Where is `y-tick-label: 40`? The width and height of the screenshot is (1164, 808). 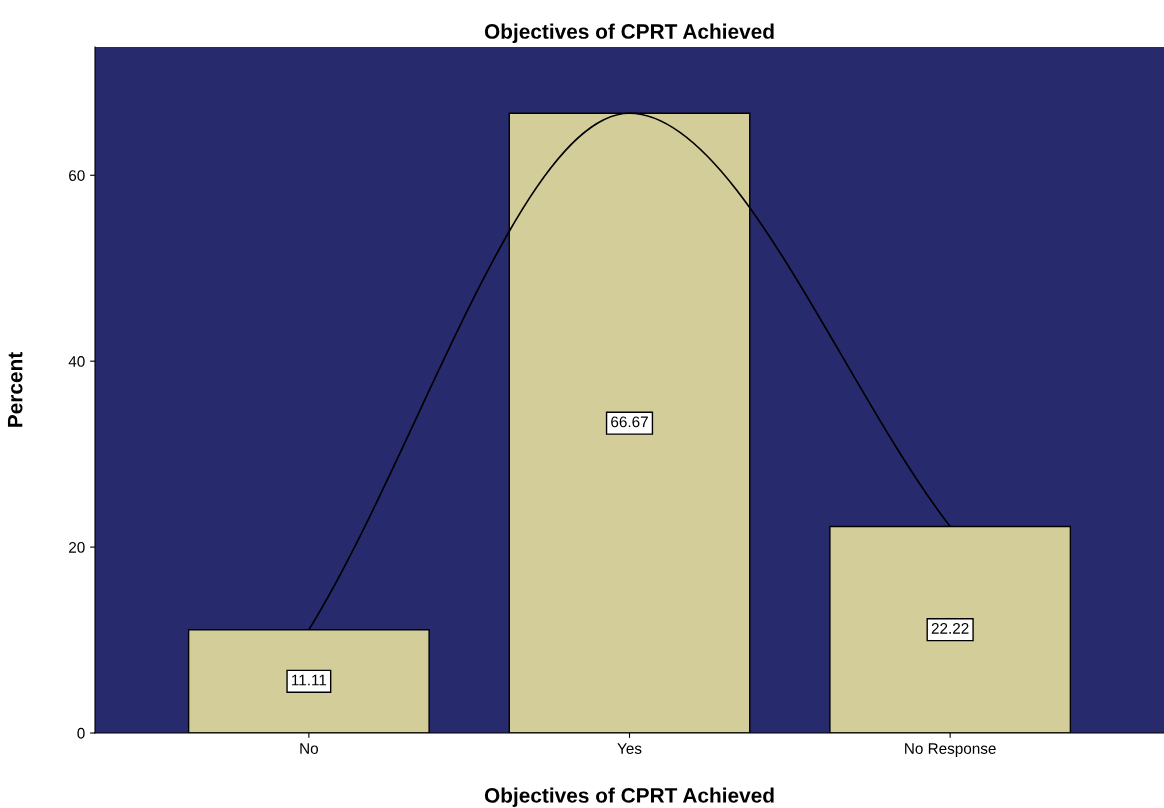
y-tick-label: 40 is located at coordinates (76, 361).